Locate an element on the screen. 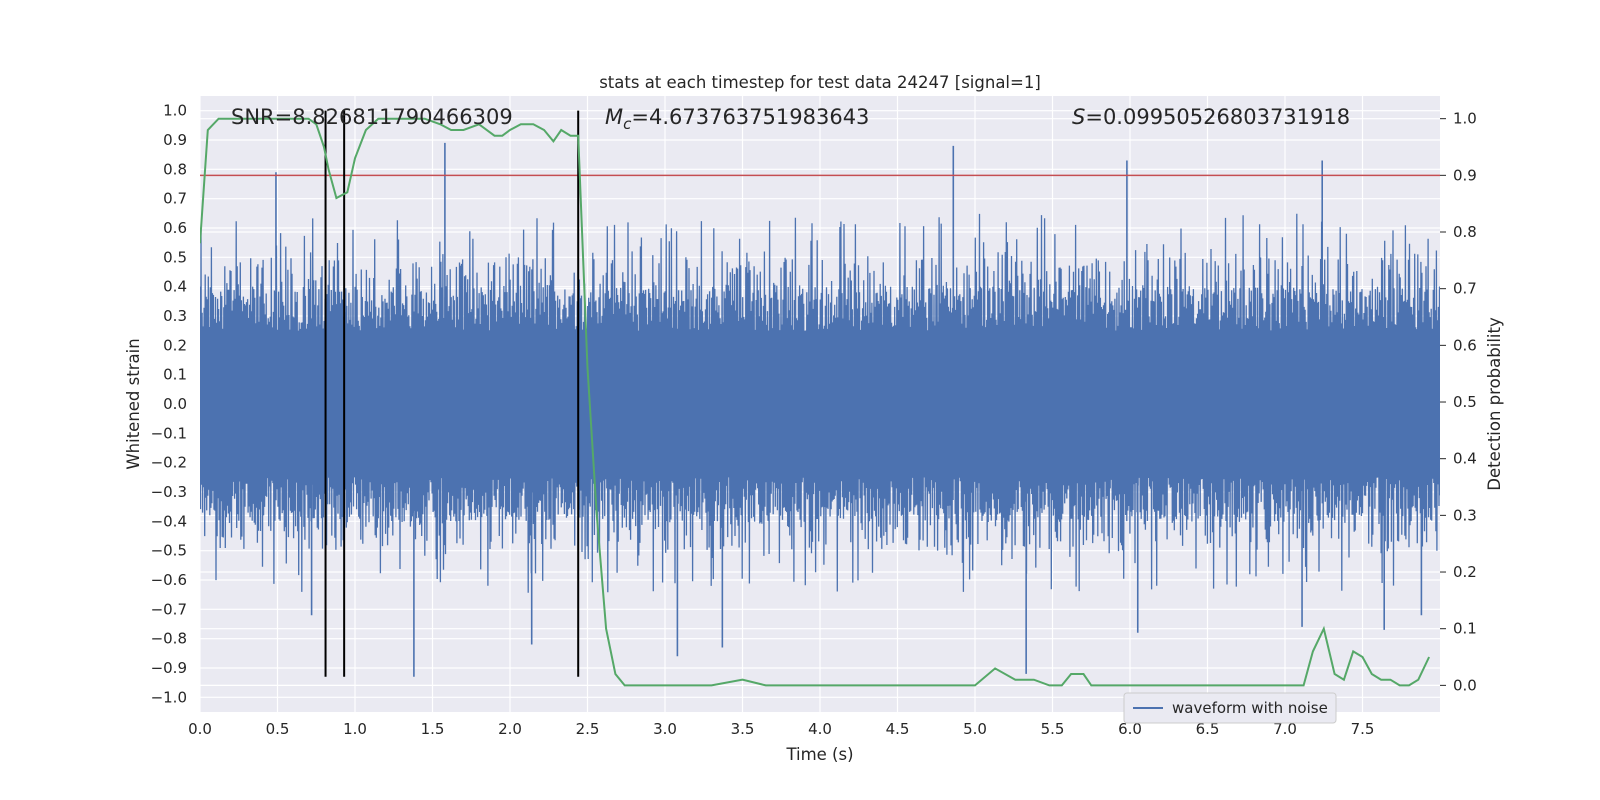 The height and width of the screenshot is (800, 1600). x-tick-label: 0.5 is located at coordinates (278, 729).